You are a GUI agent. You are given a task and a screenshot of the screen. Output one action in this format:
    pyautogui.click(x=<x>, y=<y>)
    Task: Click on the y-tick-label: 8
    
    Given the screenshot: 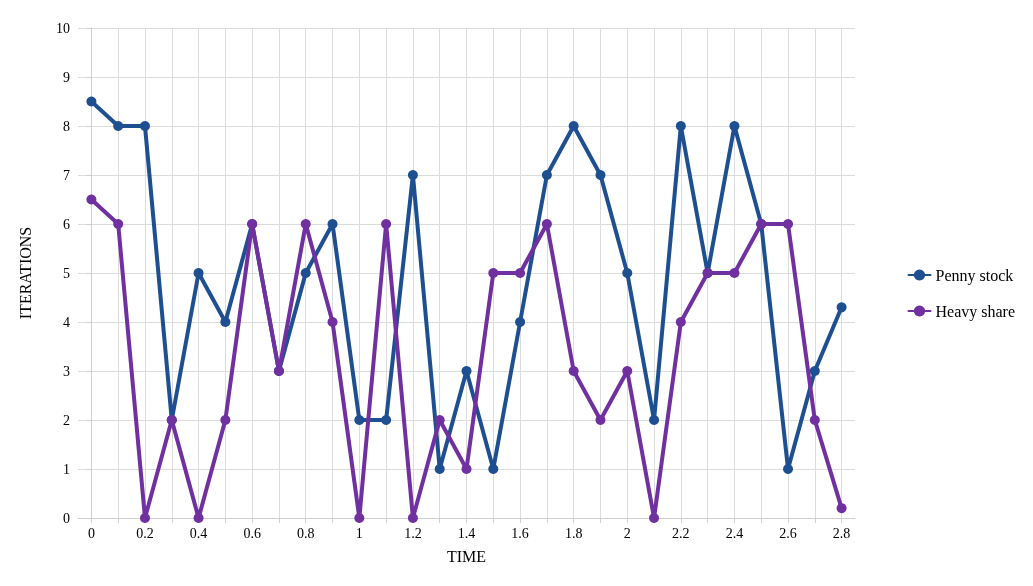 What is the action you would take?
    pyautogui.click(x=66, y=126)
    